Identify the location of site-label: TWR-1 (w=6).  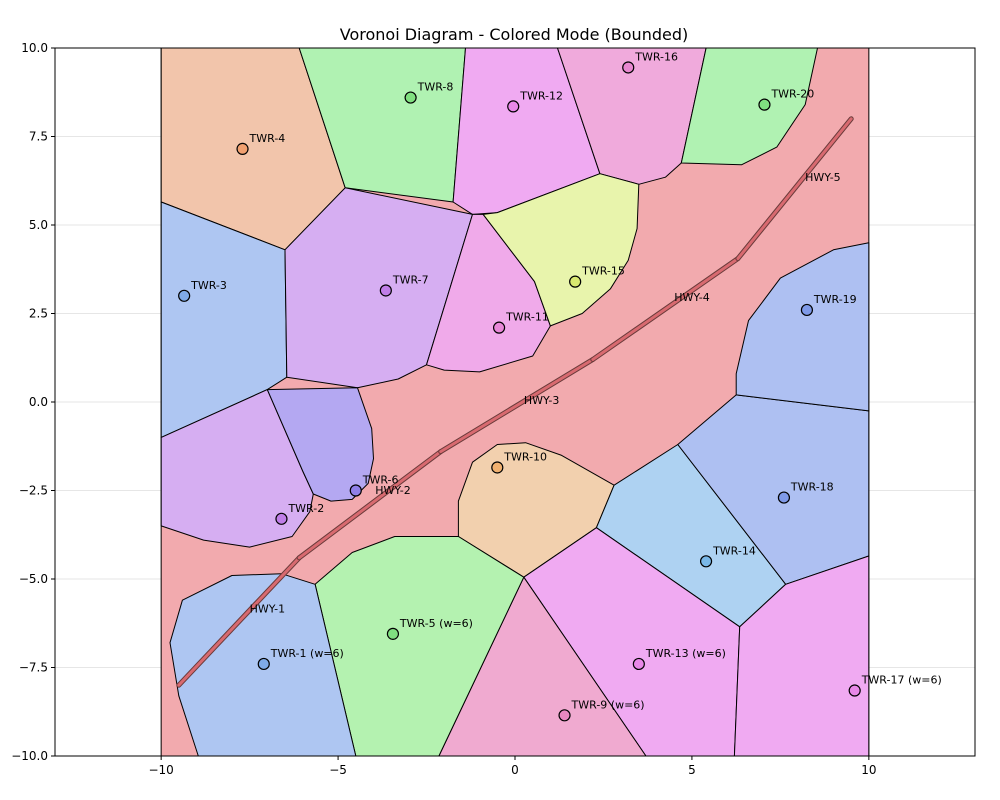
(307, 653).